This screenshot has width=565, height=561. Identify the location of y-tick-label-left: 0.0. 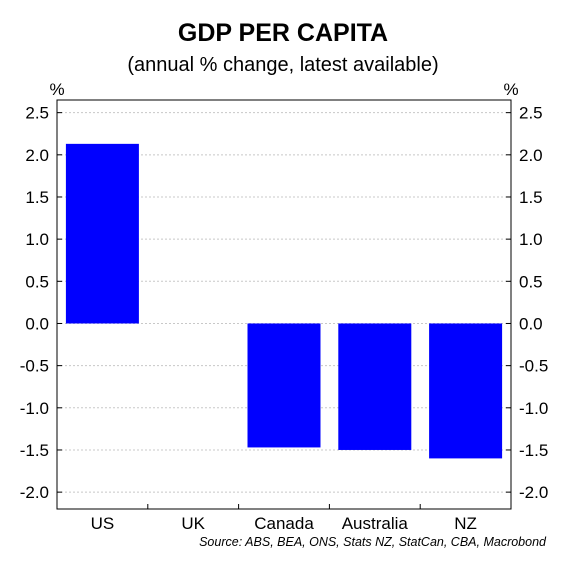
(37, 323).